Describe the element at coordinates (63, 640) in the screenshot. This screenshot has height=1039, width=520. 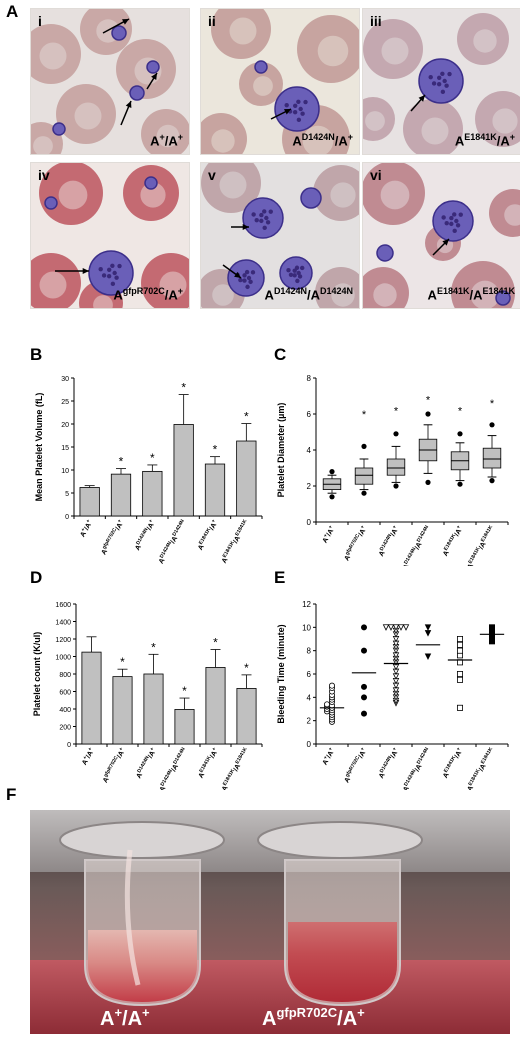
I see `y-tick-label: 1200` at that location.